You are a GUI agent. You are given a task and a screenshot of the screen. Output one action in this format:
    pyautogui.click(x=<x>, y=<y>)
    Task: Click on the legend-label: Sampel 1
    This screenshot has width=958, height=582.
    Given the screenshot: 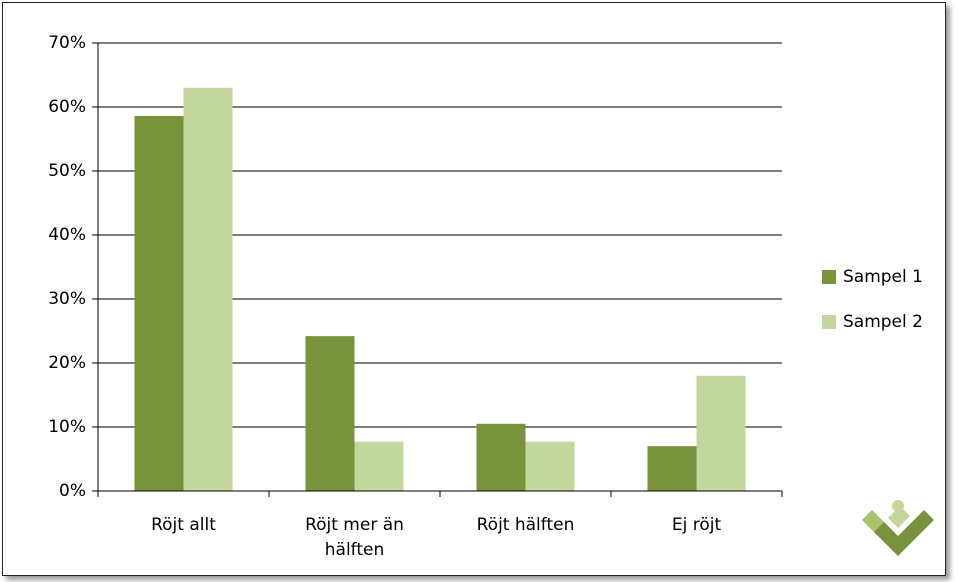 What is the action you would take?
    pyautogui.click(x=883, y=277)
    